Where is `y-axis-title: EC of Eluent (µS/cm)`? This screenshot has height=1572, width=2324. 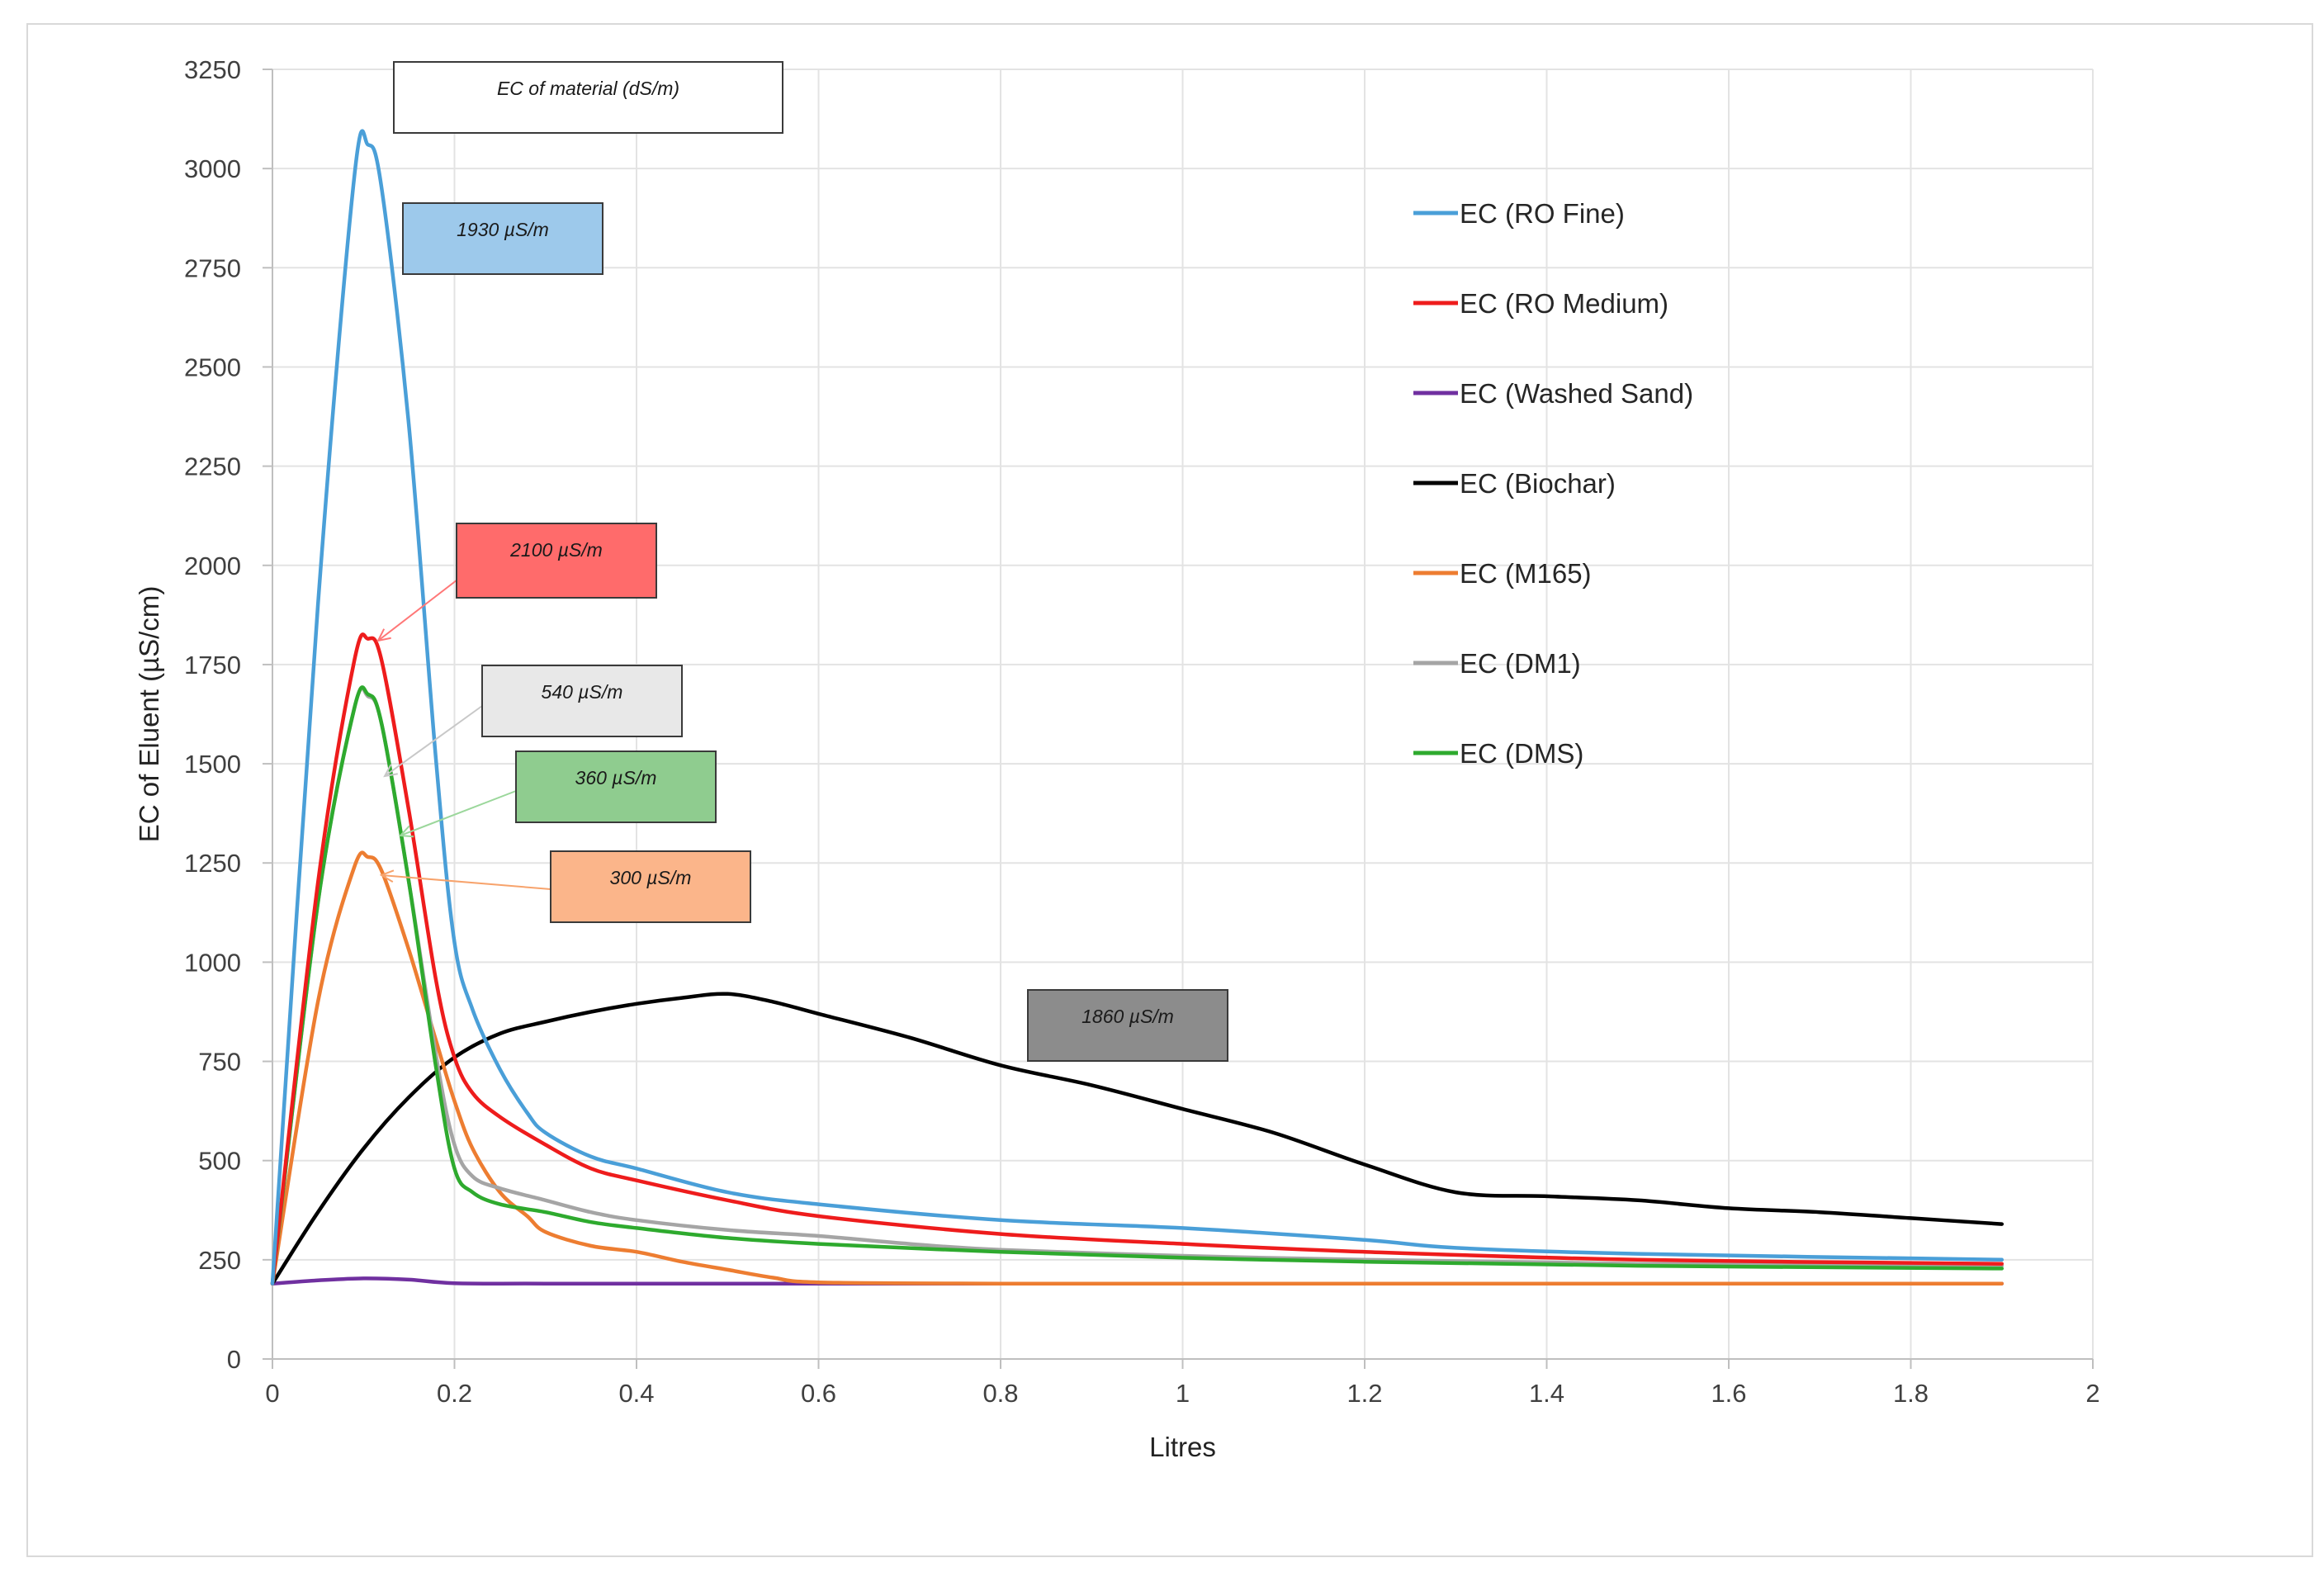 y-axis-title: EC of Eluent (µS/cm) is located at coordinates (149, 714).